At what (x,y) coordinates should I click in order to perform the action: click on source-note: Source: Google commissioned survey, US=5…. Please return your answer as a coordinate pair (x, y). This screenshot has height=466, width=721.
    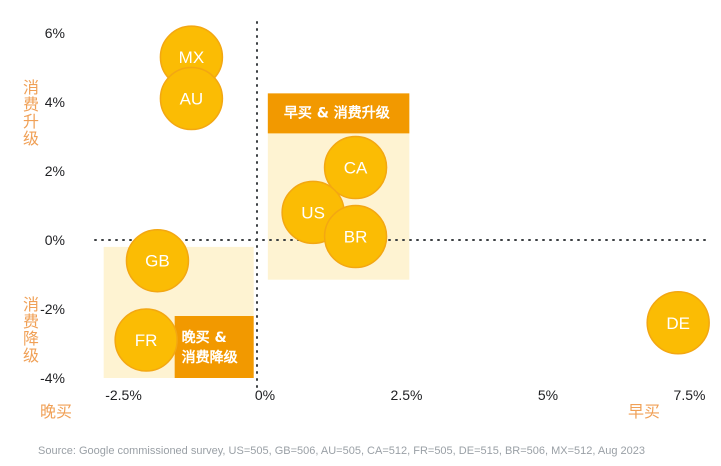
    Looking at the image, I should click on (342, 451).